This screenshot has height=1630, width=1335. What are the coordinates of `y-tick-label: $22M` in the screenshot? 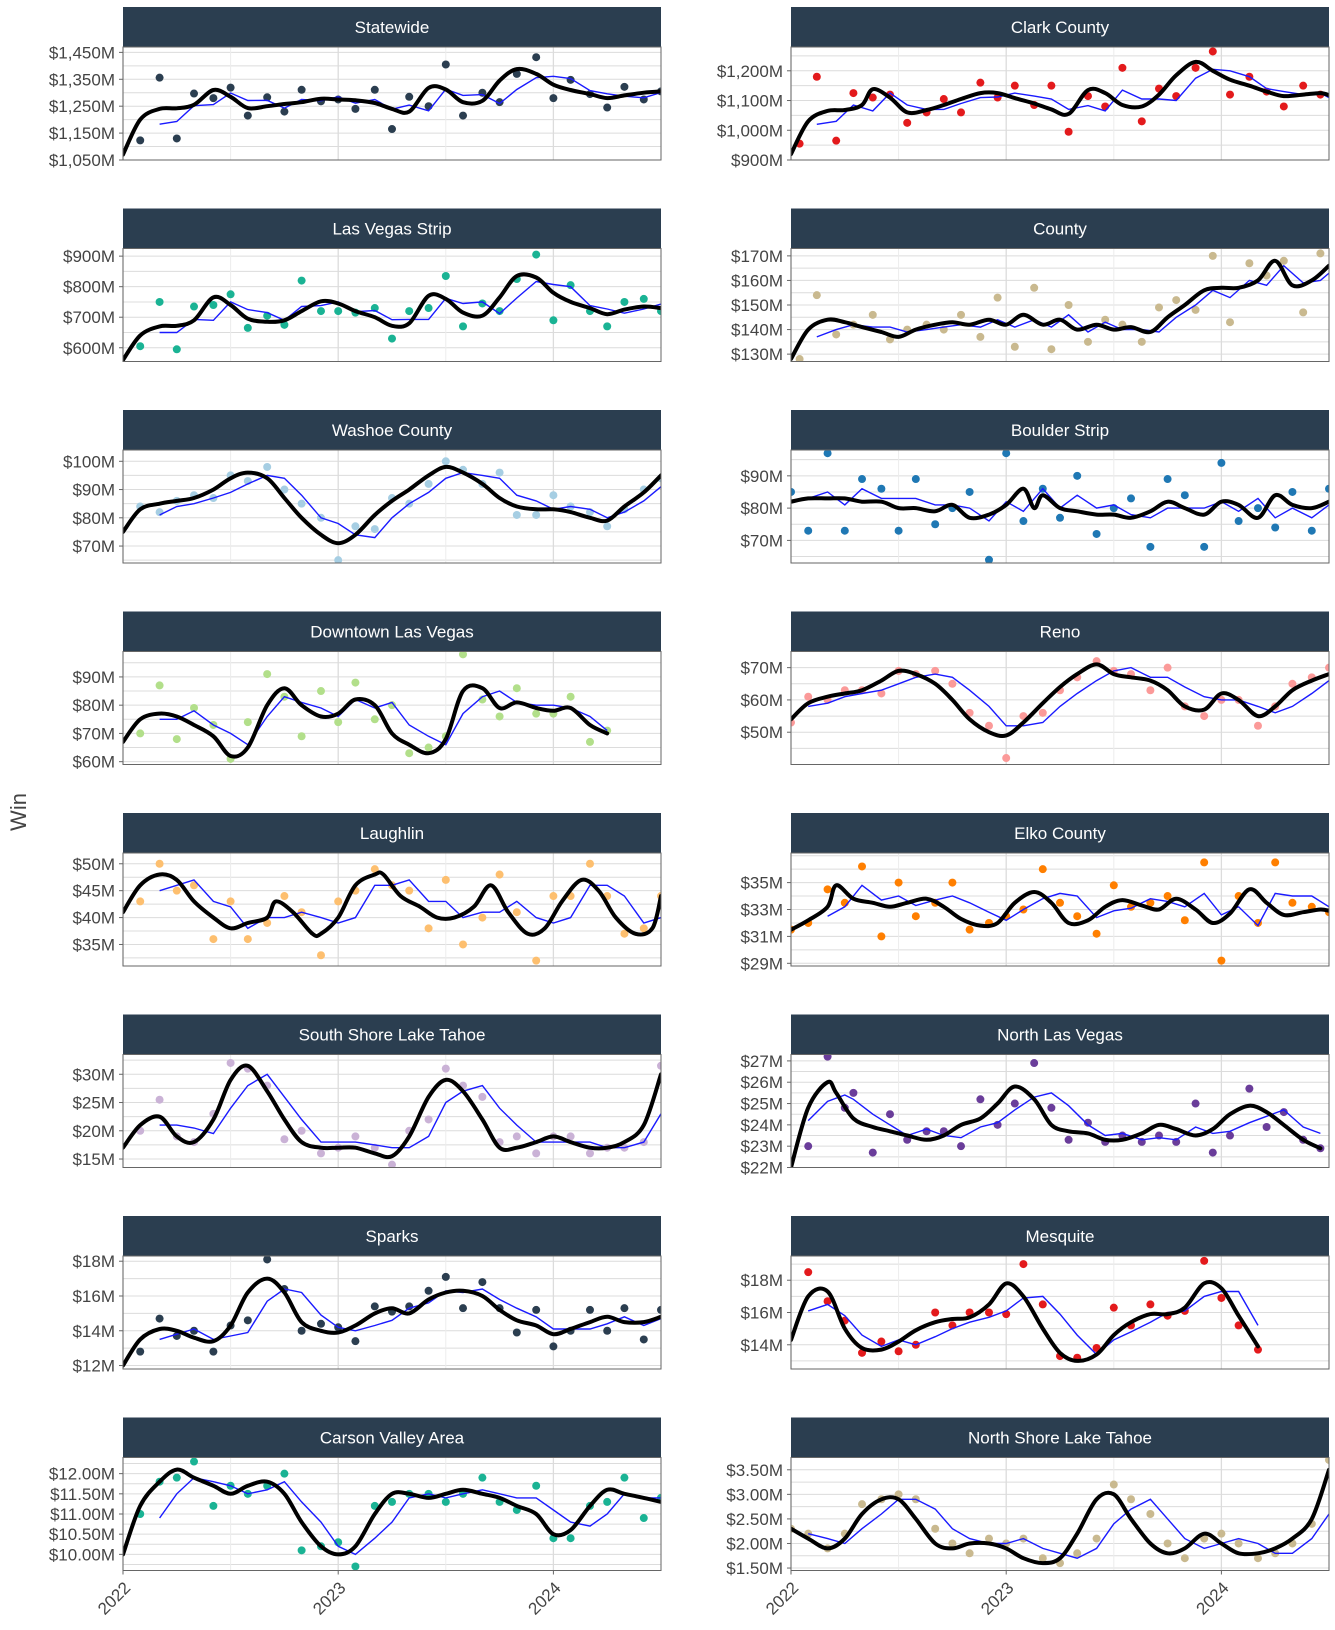 It's located at (761, 1168).